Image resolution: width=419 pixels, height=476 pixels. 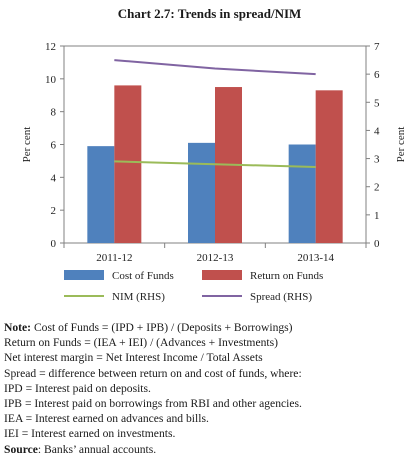 What do you see at coordinates (377, 188) in the screenshot?
I see `y2-axis-tick-label: 2` at bounding box center [377, 188].